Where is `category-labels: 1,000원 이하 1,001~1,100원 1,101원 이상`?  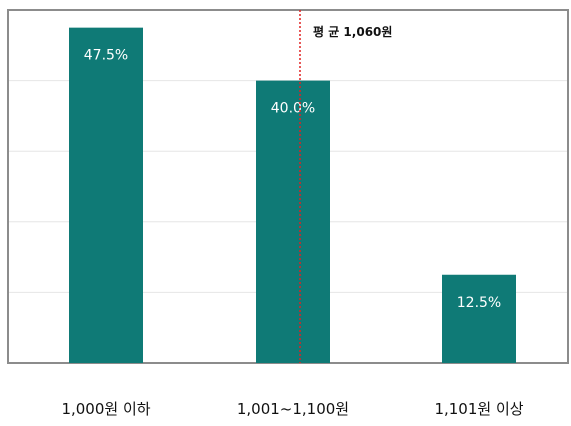 category-labels: 1,000원 이하 1,001~1,100원 1,101원 이상 is located at coordinates (292, 409).